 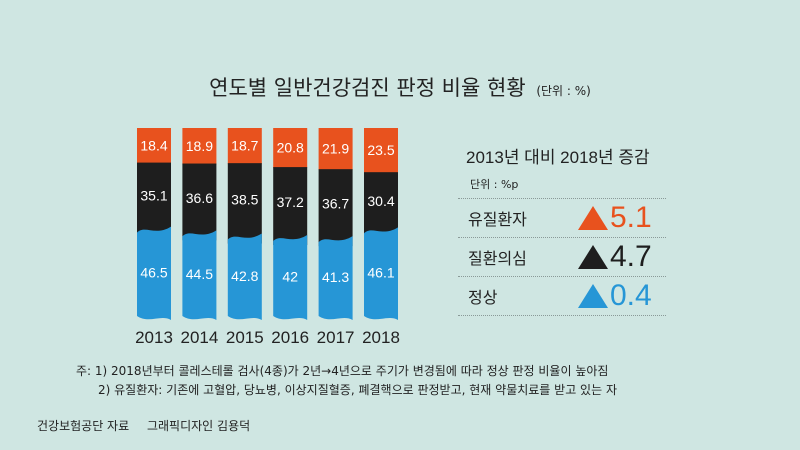 I want to click on change-row: 정상 0.4, so click(x=562, y=296).